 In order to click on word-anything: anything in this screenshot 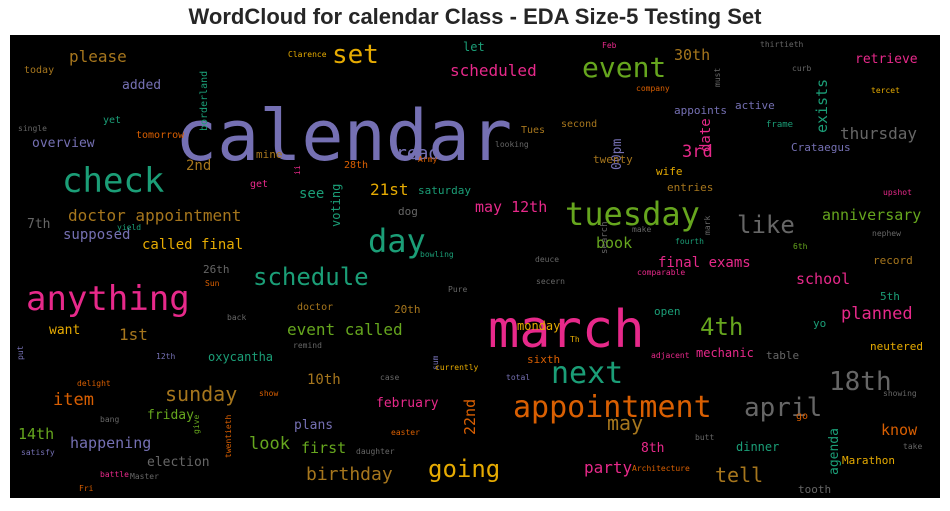, I will do `click(108, 299)`.